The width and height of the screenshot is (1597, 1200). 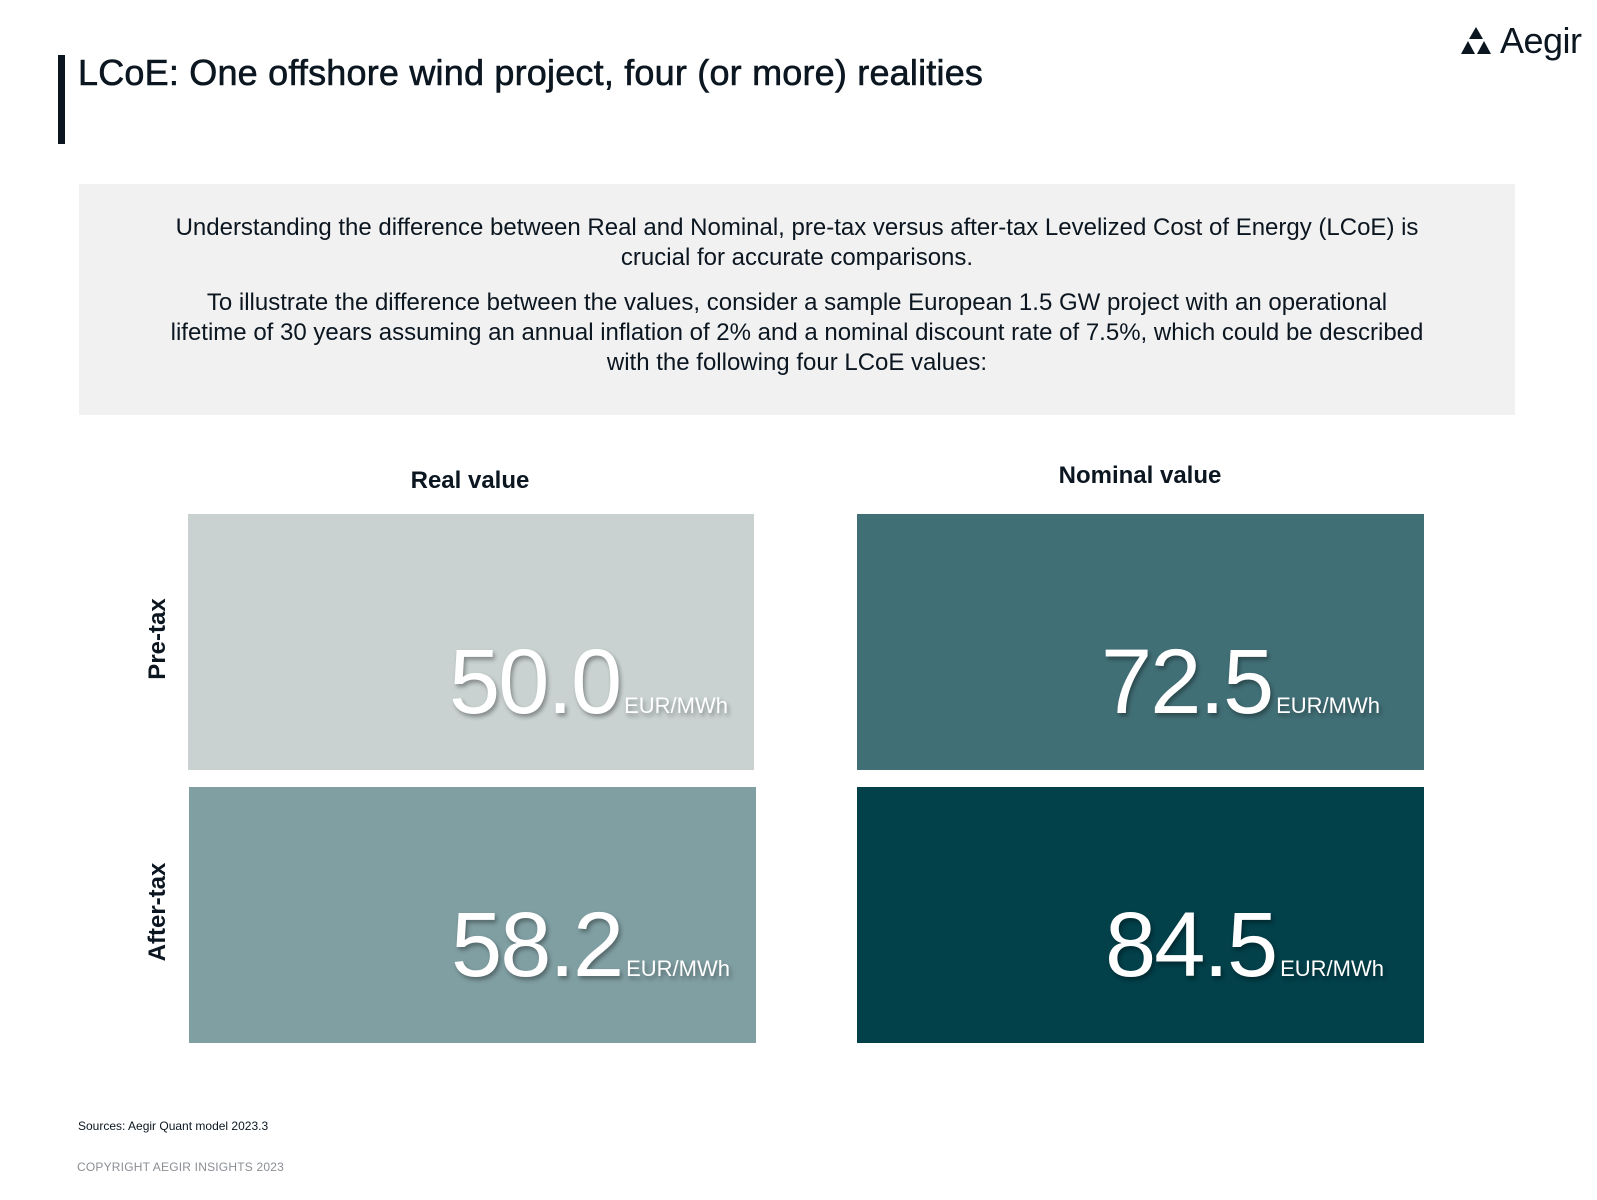 I want to click on lcoe-value-nominal-aftertax: 84.5 EUR/MWh, so click(x=1244, y=945).